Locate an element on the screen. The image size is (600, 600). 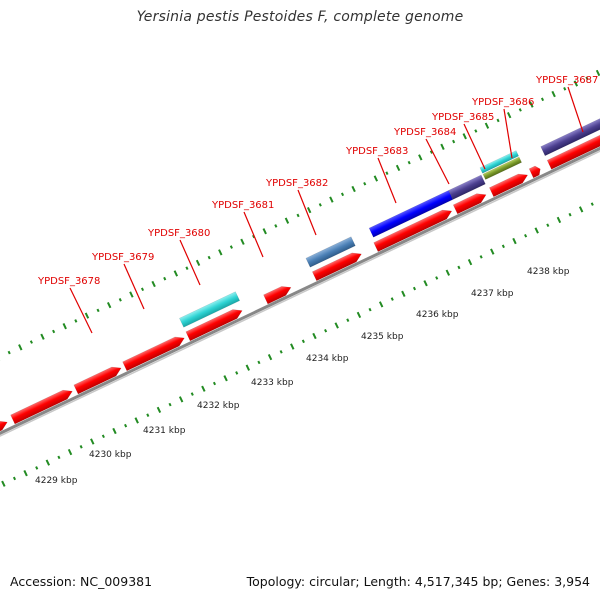
scale-label: 4234 kbp is located at coordinates (327, 359).